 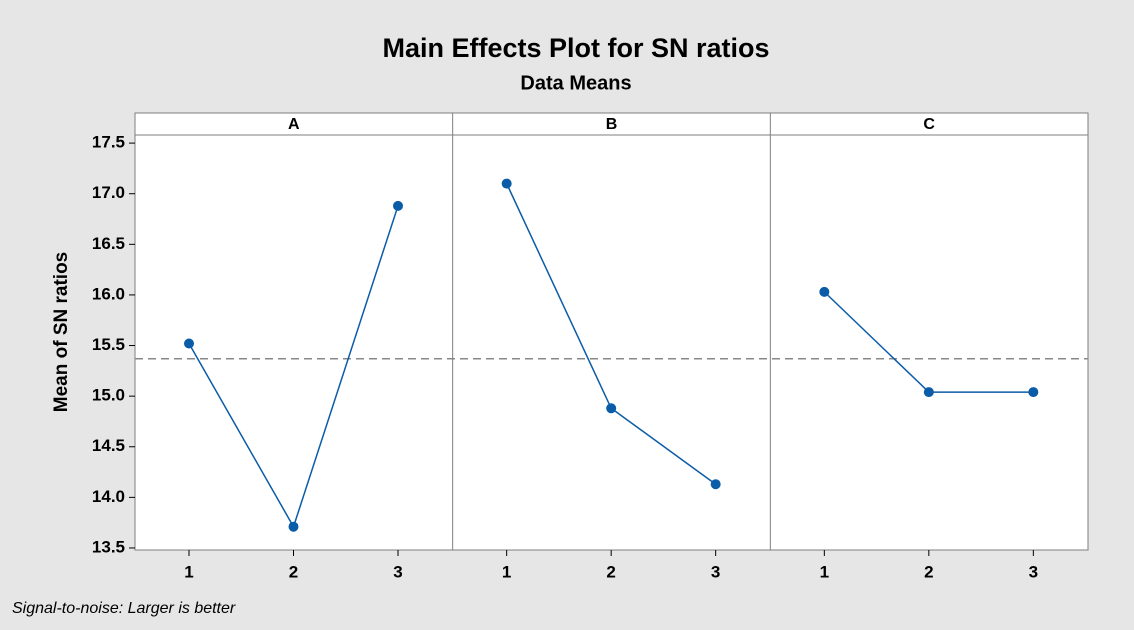 I want to click on panel-label: A, so click(x=294, y=124).